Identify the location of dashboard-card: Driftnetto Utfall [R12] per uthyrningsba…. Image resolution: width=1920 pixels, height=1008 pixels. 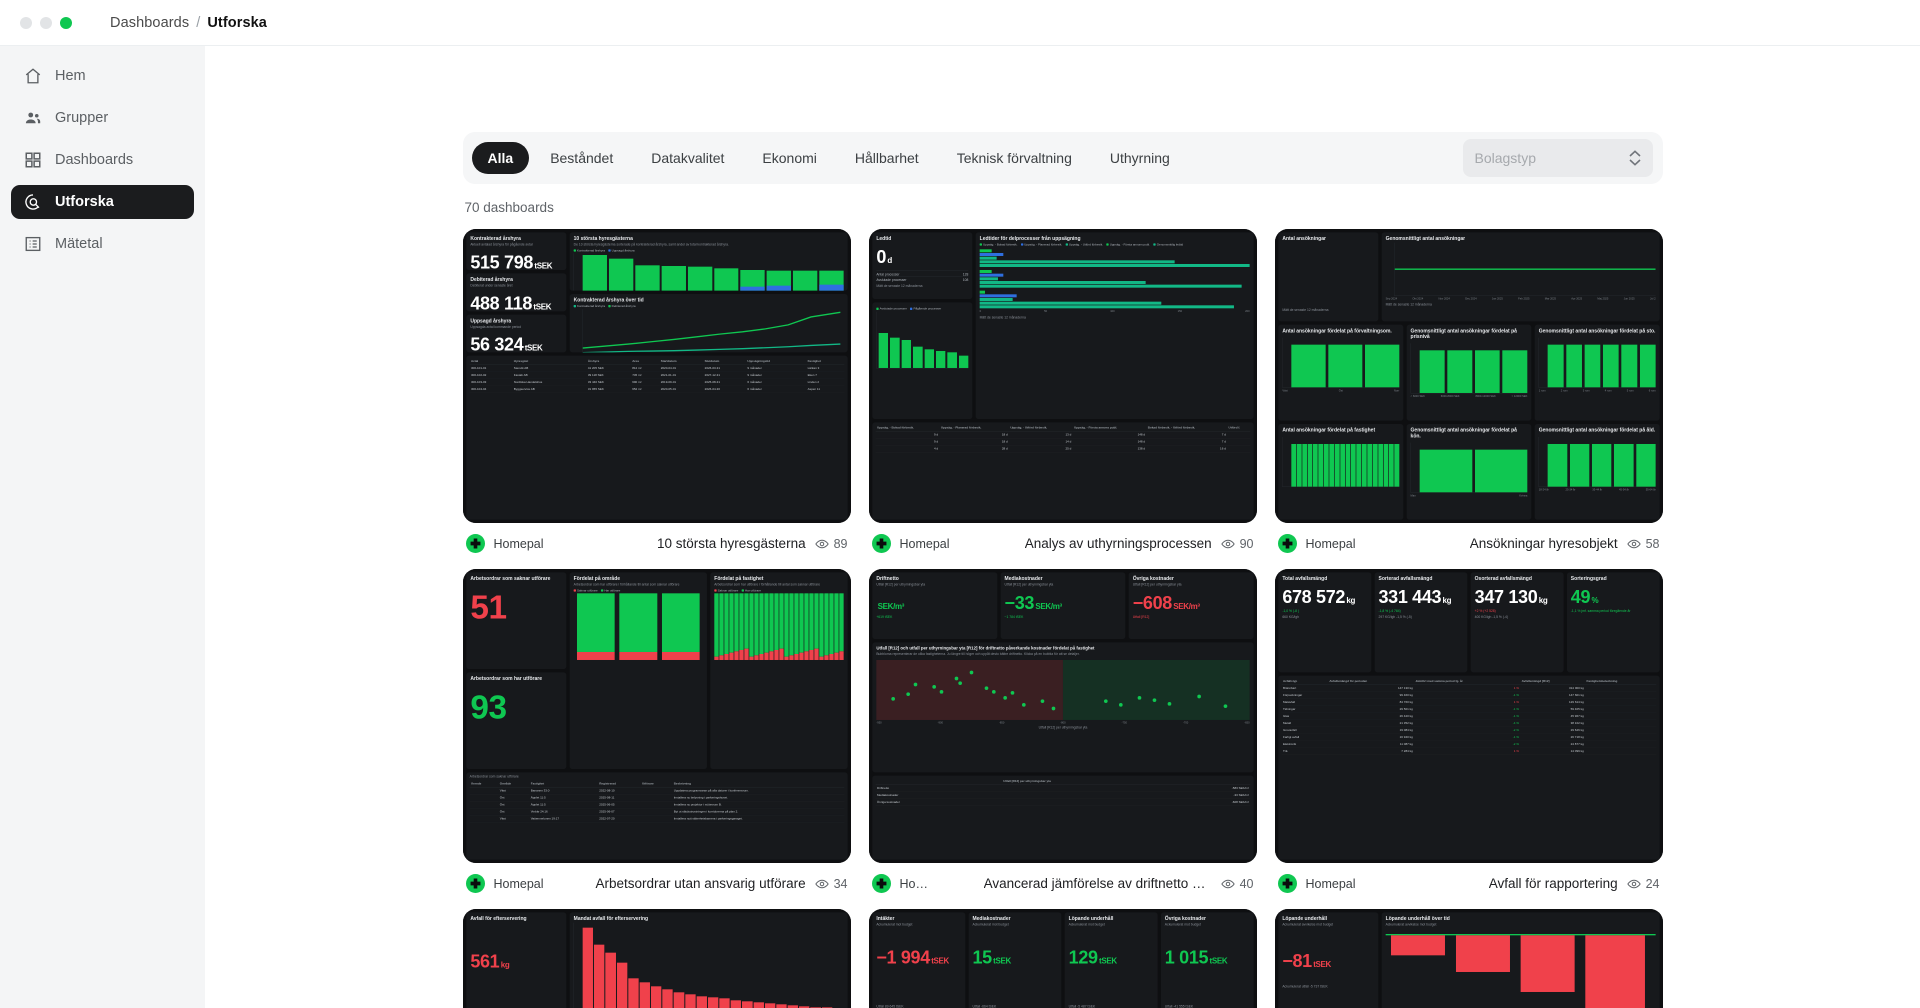
(1062, 731).